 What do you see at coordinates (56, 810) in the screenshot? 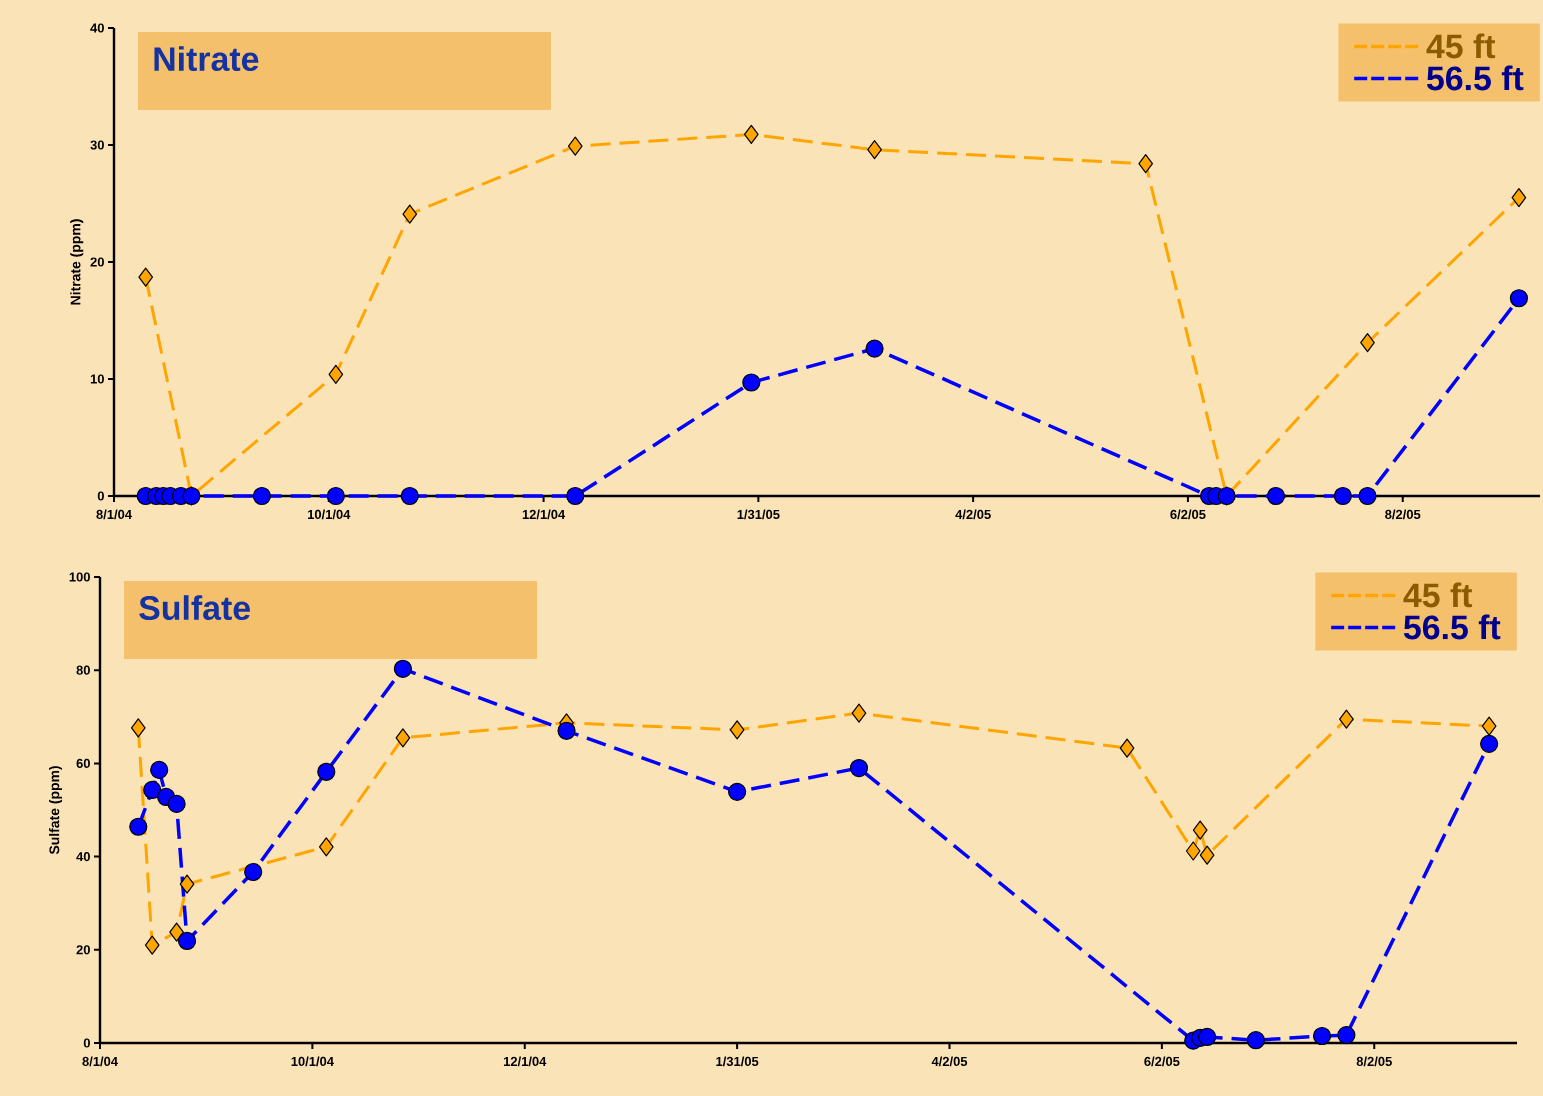
I see `y-axis-title: Sulfate (ppm)` at bounding box center [56, 810].